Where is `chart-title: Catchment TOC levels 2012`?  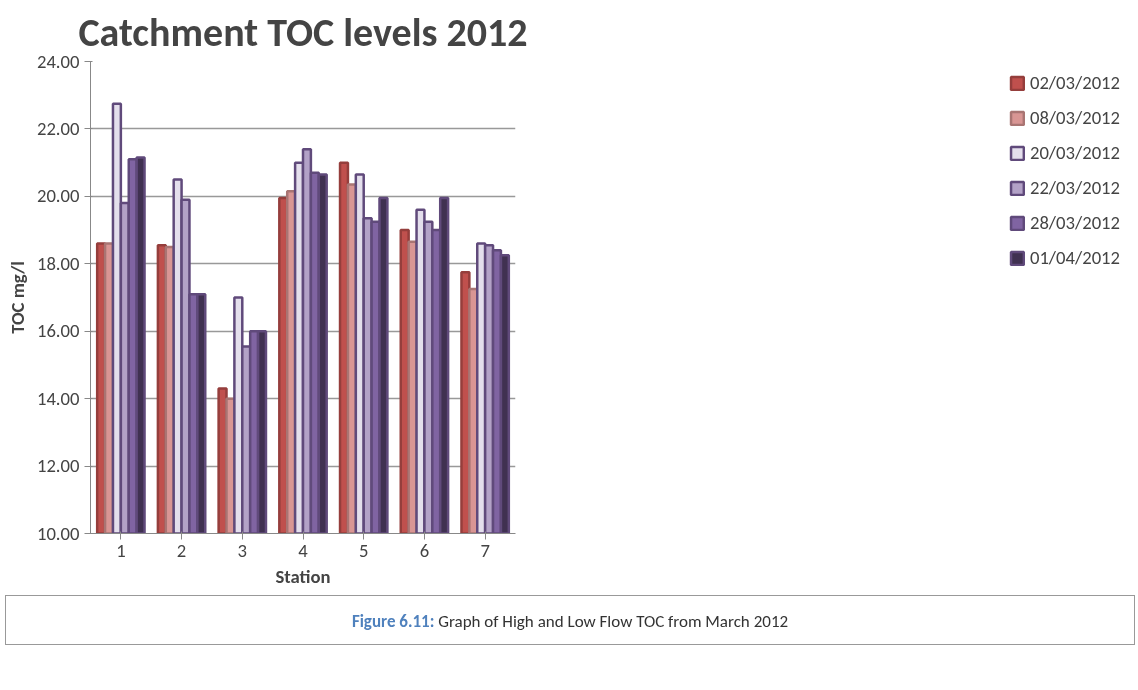
chart-title: Catchment TOC levels 2012 is located at coordinates (303, 32).